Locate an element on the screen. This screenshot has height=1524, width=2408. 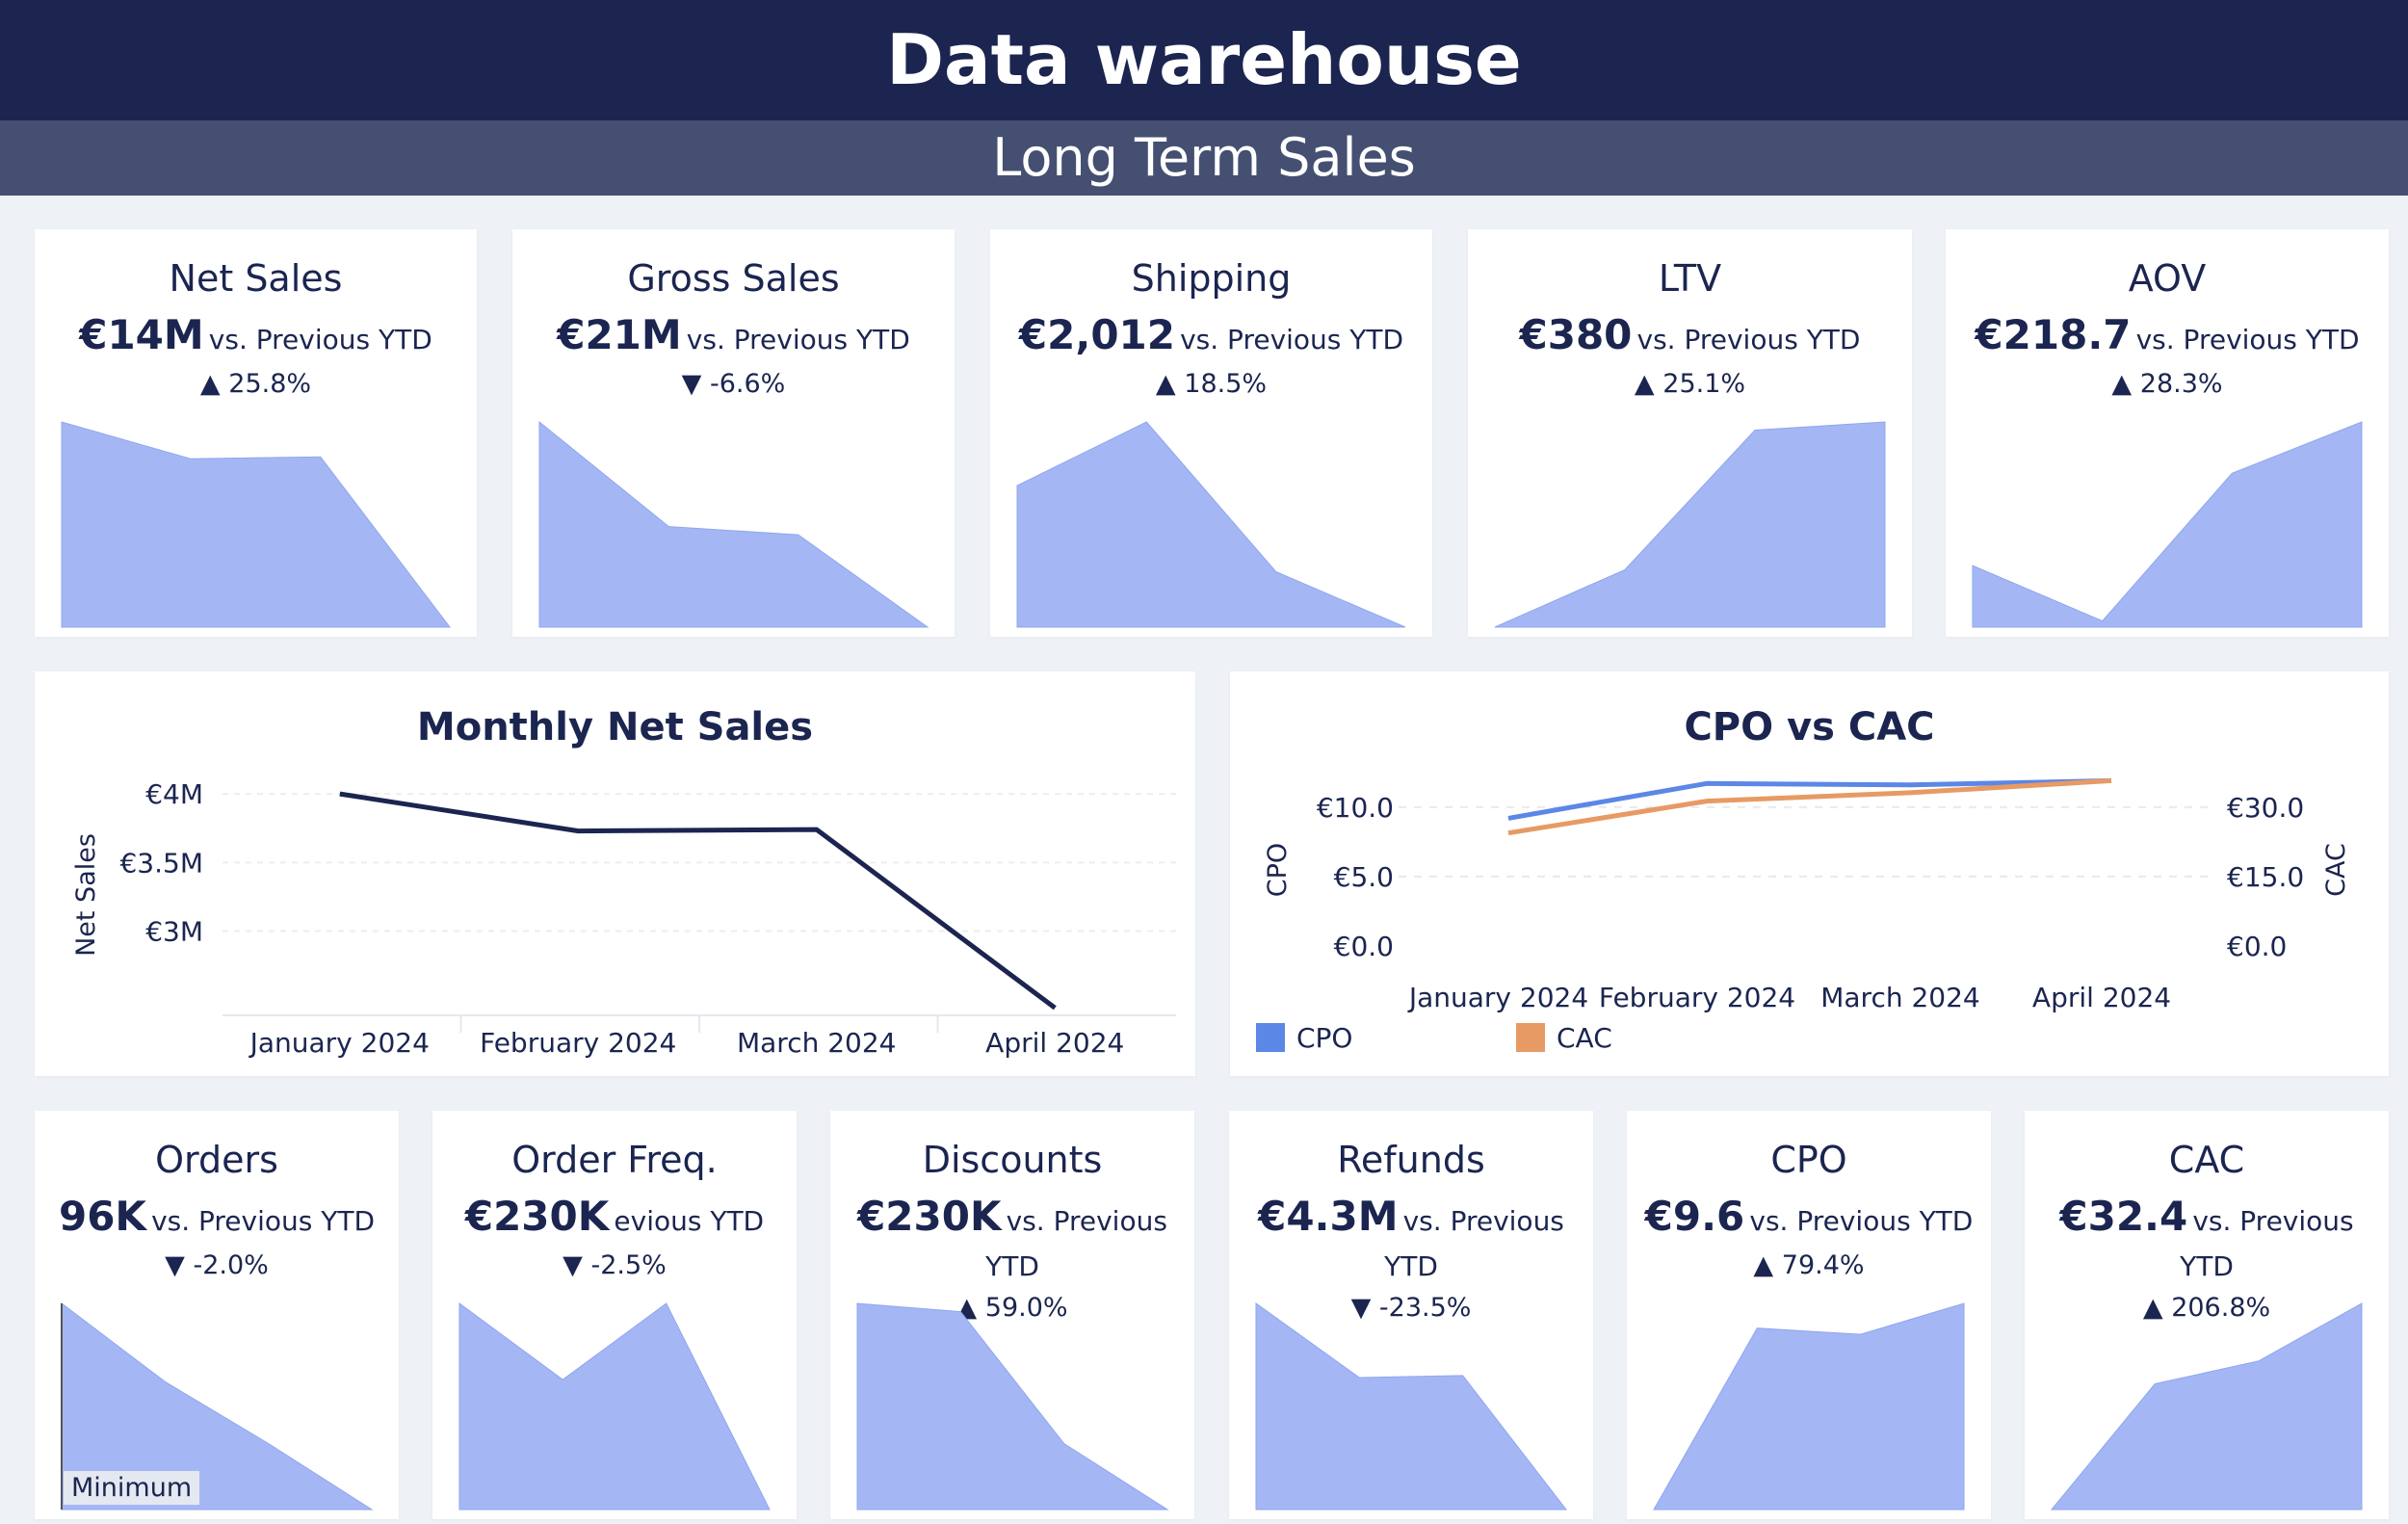
kpi-card: Net Sales €14M vs. Previous YTD ▲ 25.8% is located at coordinates (256, 433).